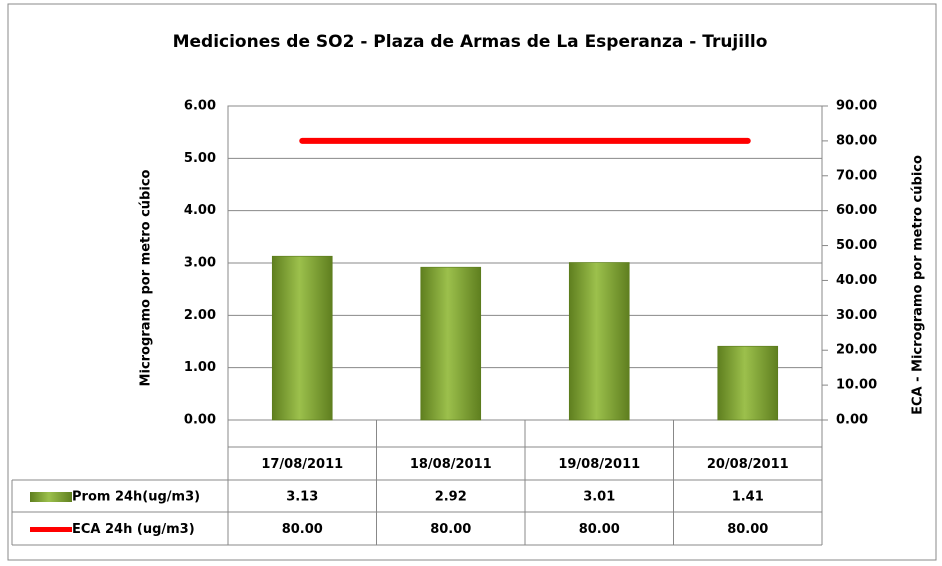 The width and height of the screenshot is (942, 566). Describe the element at coordinates (852, 420) in the screenshot. I see `y2-tick-label: 0.00` at that location.